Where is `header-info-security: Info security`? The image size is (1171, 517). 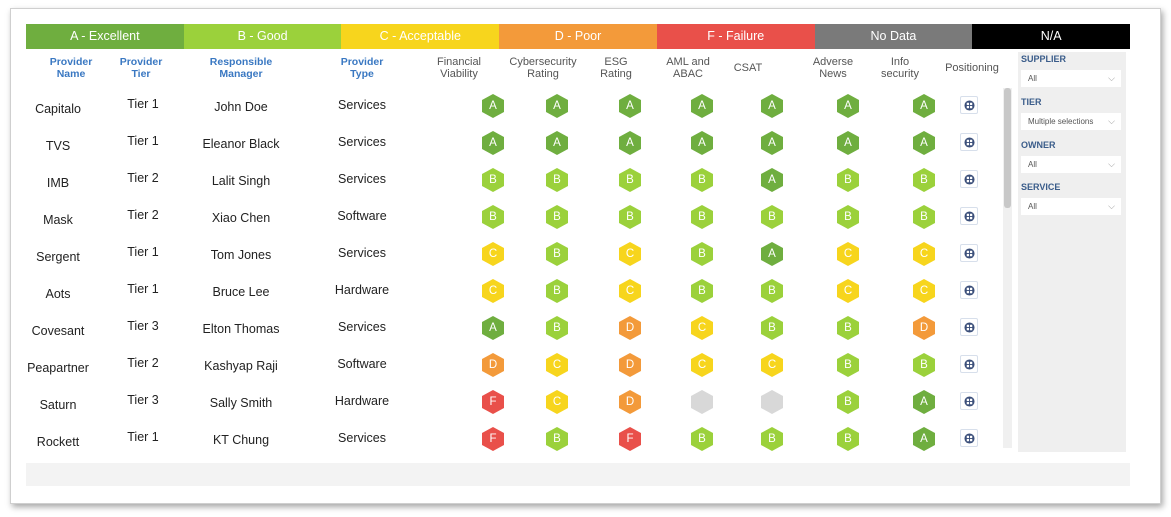
header-info-security: Info security is located at coordinates (900, 68).